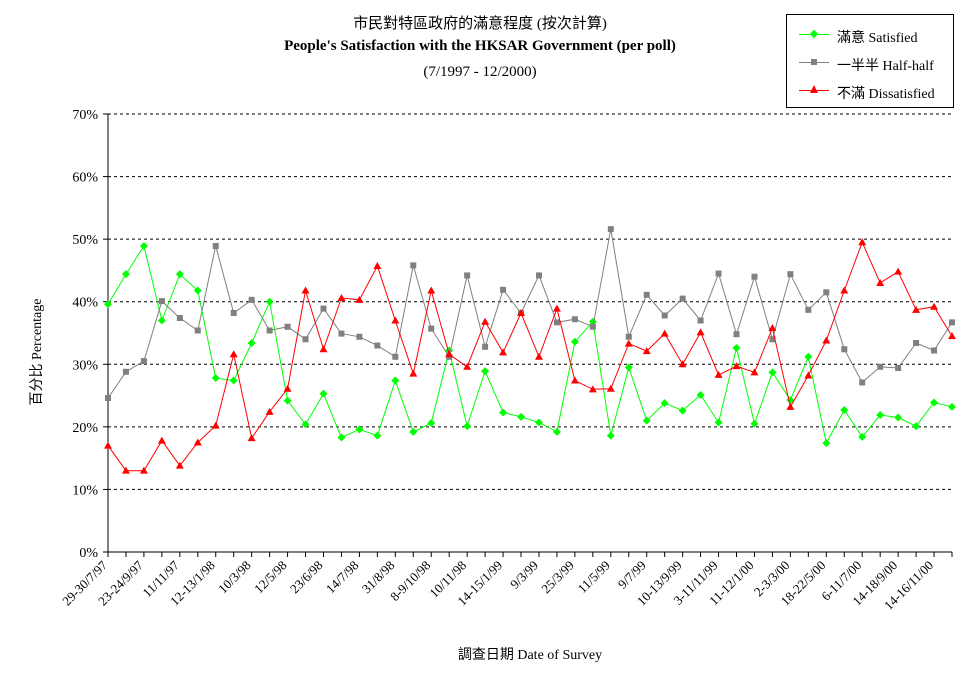  What do you see at coordinates (814, 62) in the screenshot?
I see `square-marker-icon` at bounding box center [814, 62].